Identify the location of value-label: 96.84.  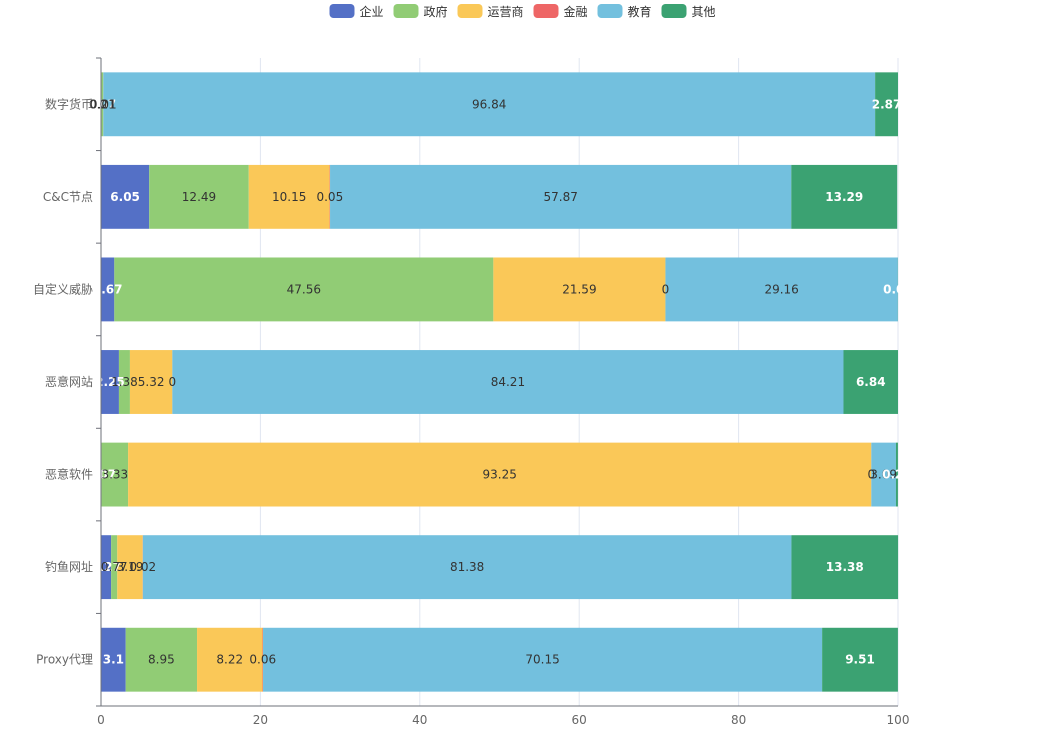
(489, 104).